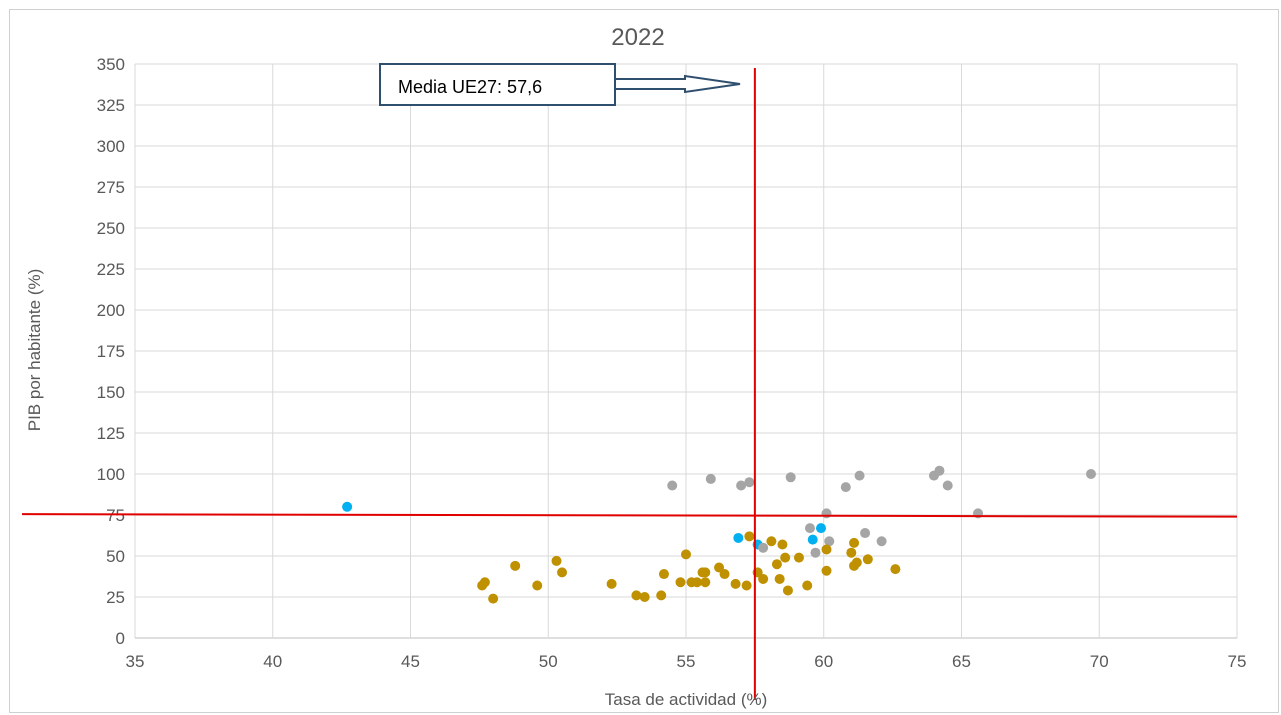  What do you see at coordinates (111, 433) in the screenshot?
I see `y-tick-label: 125` at bounding box center [111, 433].